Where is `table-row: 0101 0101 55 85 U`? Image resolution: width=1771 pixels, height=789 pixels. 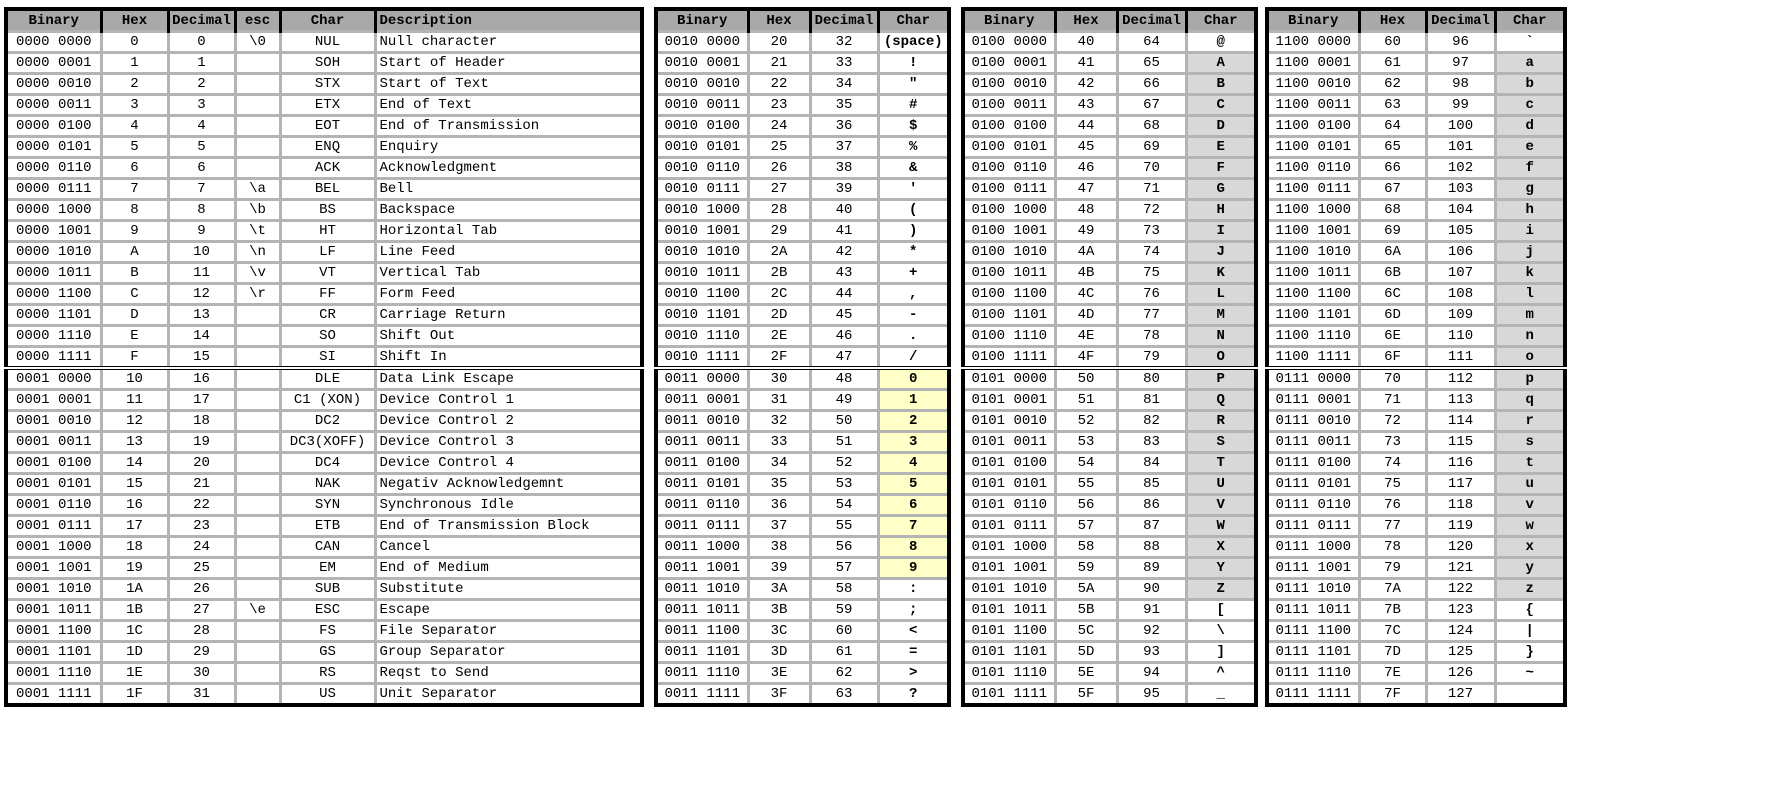
table-row: 0101 0101 55 85 U is located at coordinates (1109, 483).